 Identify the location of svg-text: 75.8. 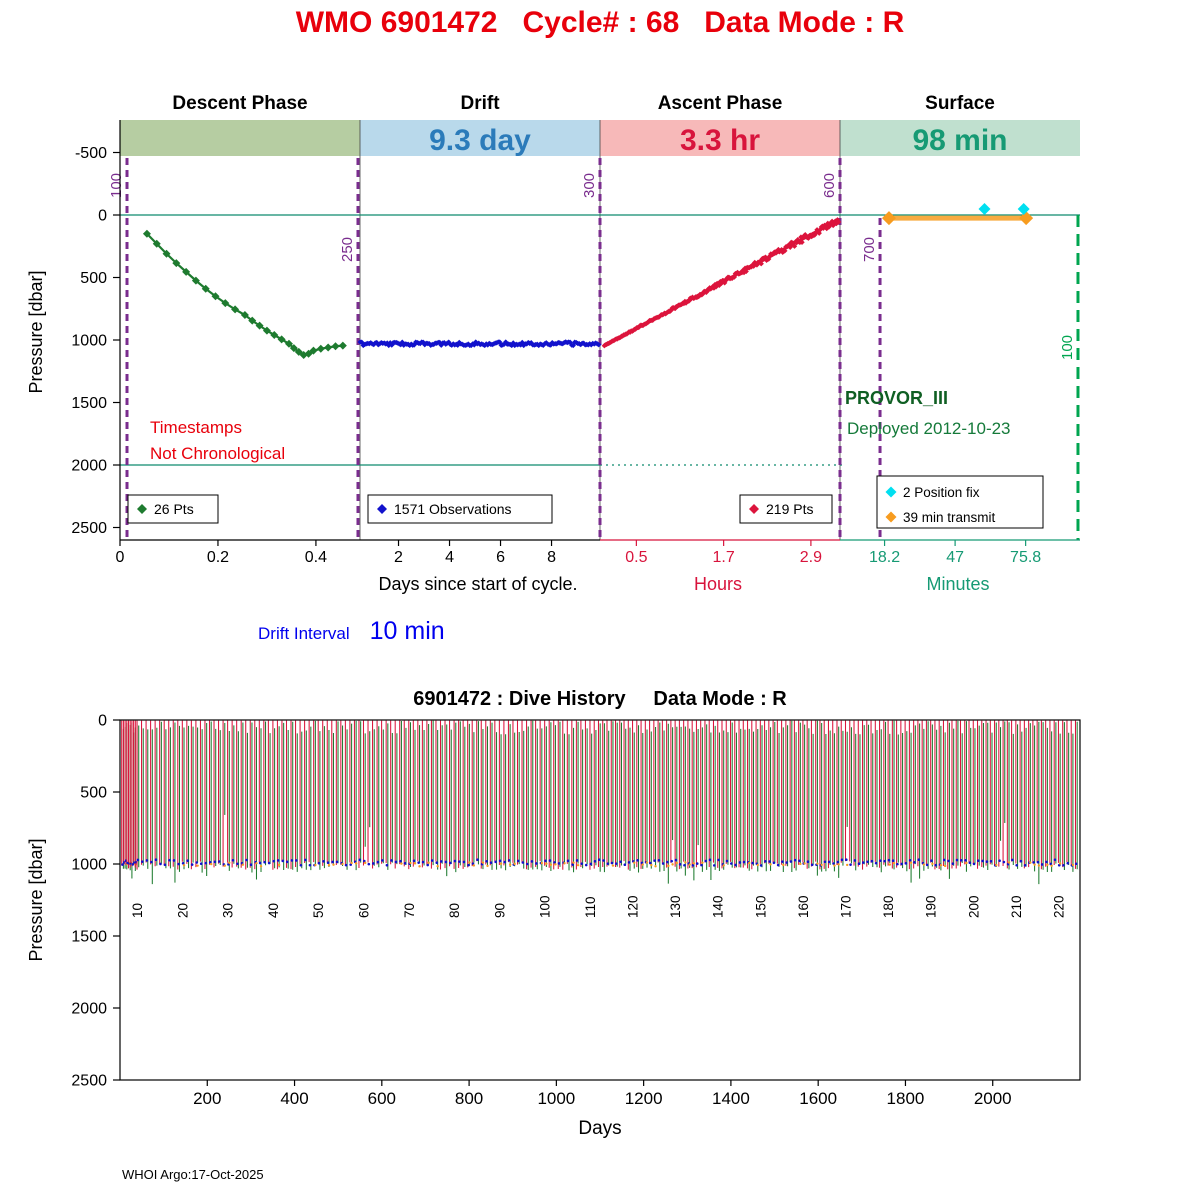
(1025, 557).